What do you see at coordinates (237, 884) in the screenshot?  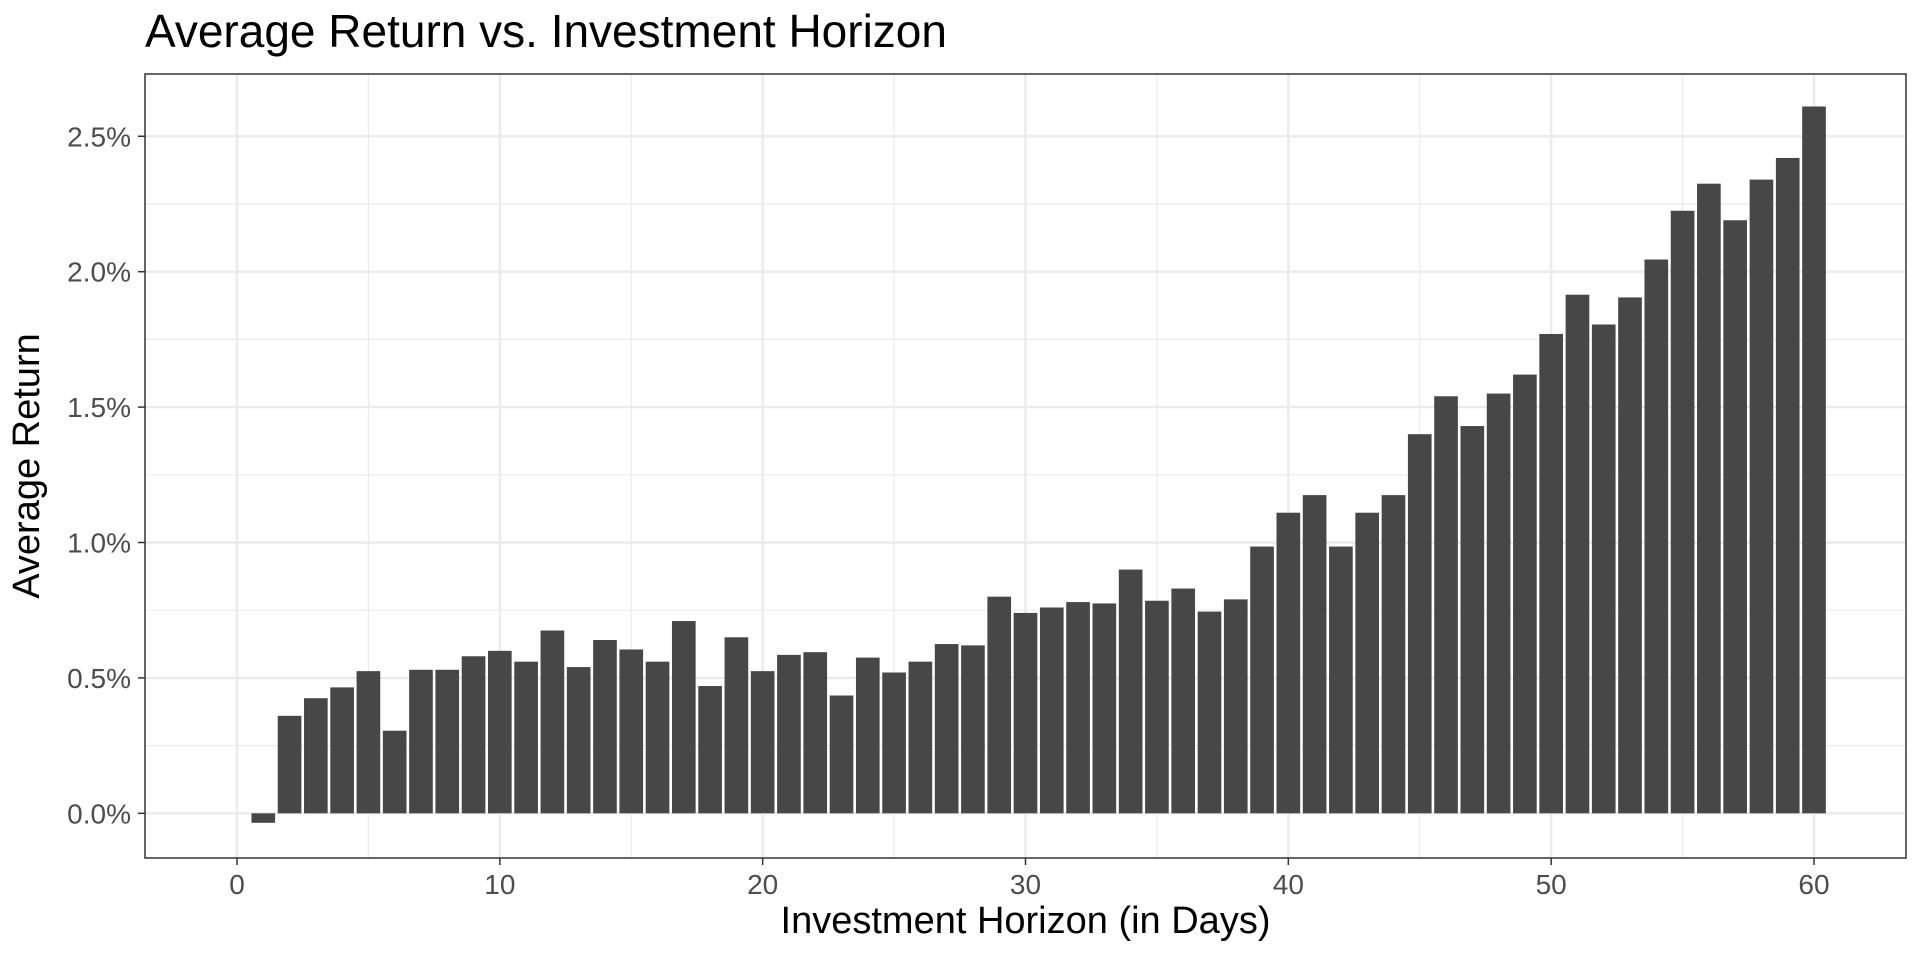 I see `x-tick-label: 0` at bounding box center [237, 884].